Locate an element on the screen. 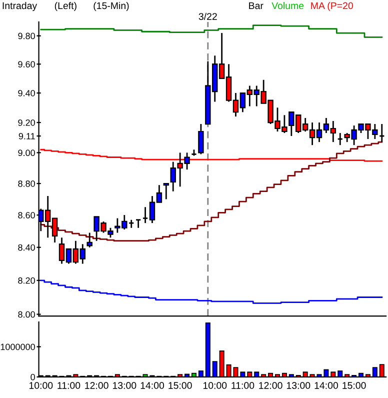 Image resolution: width=388 pixels, height=398 pixels. y-tick-label: 0 is located at coordinates (32, 377).